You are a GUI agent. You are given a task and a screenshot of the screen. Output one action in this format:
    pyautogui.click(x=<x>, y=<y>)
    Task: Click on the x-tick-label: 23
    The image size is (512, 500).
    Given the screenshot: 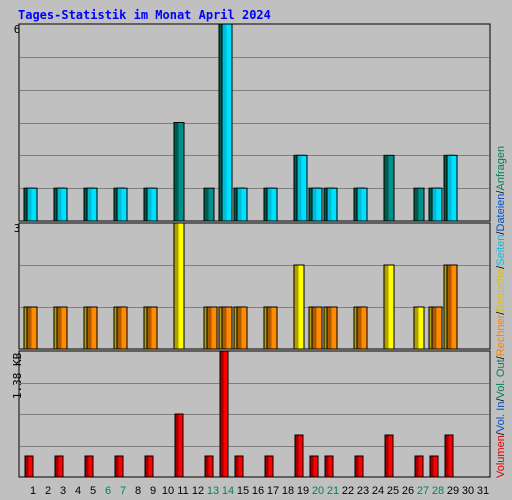 What is the action you would take?
    pyautogui.click(x=363, y=491)
    